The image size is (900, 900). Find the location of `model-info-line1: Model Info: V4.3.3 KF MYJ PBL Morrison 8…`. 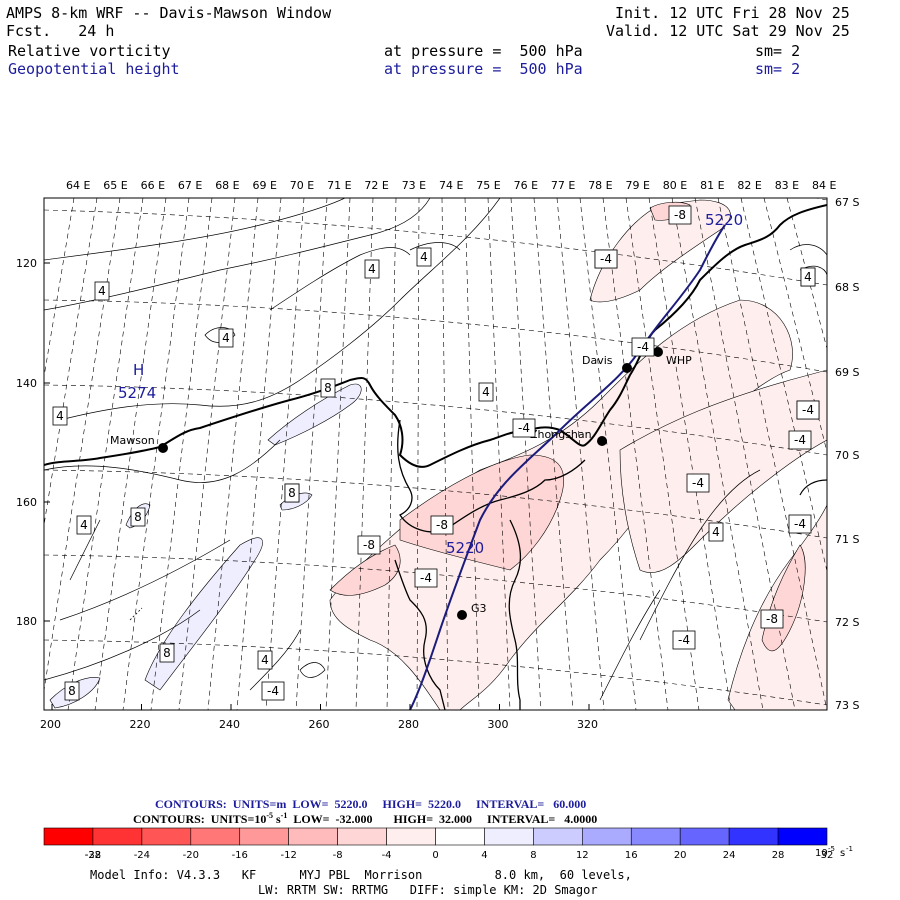

model-info-line1: Model Info: V4.3.3 KF MYJ PBL Morrison 8… is located at coordinates (361, 875).